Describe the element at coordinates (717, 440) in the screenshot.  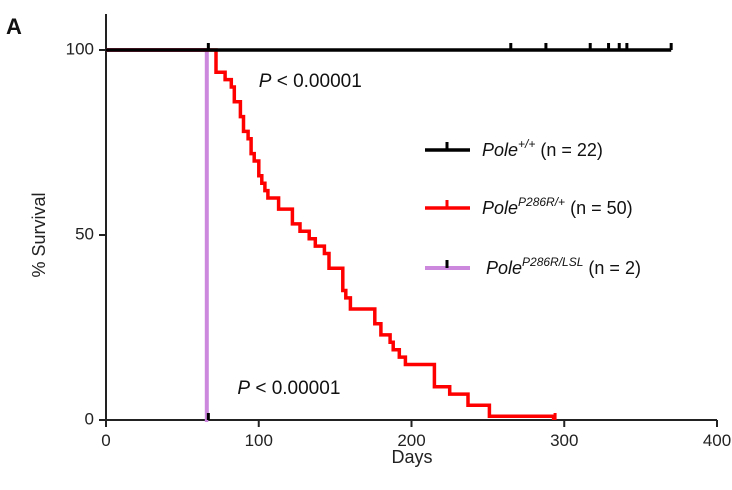
I see `x-tick-label: 400` at that location.